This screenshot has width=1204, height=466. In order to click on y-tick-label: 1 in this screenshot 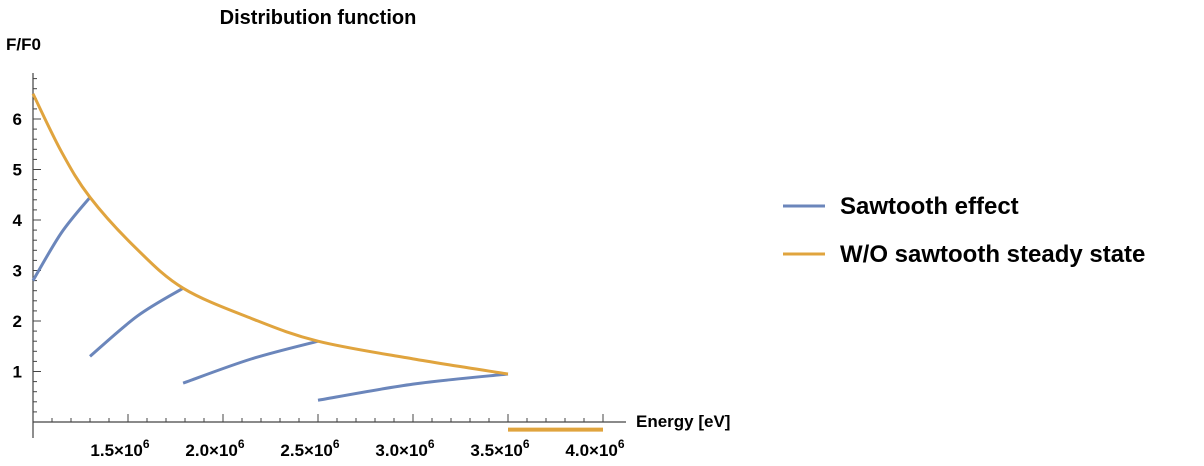, I will do `click(17, 372)`.